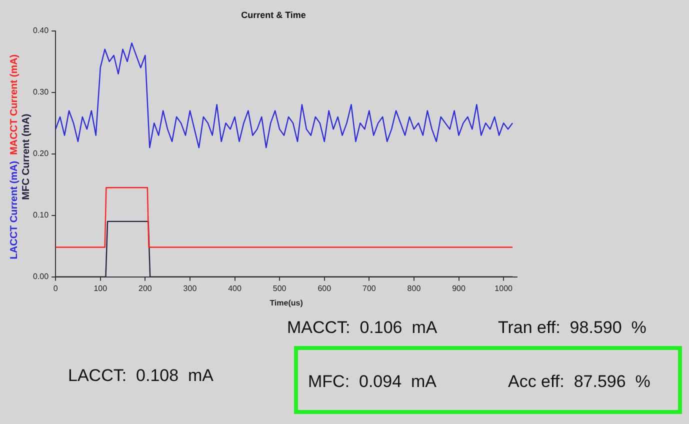  What do you see at coordinates (273, 15) in the screenshot?
I see `chart-title: Current & Time` at bounding box center [273, 15].